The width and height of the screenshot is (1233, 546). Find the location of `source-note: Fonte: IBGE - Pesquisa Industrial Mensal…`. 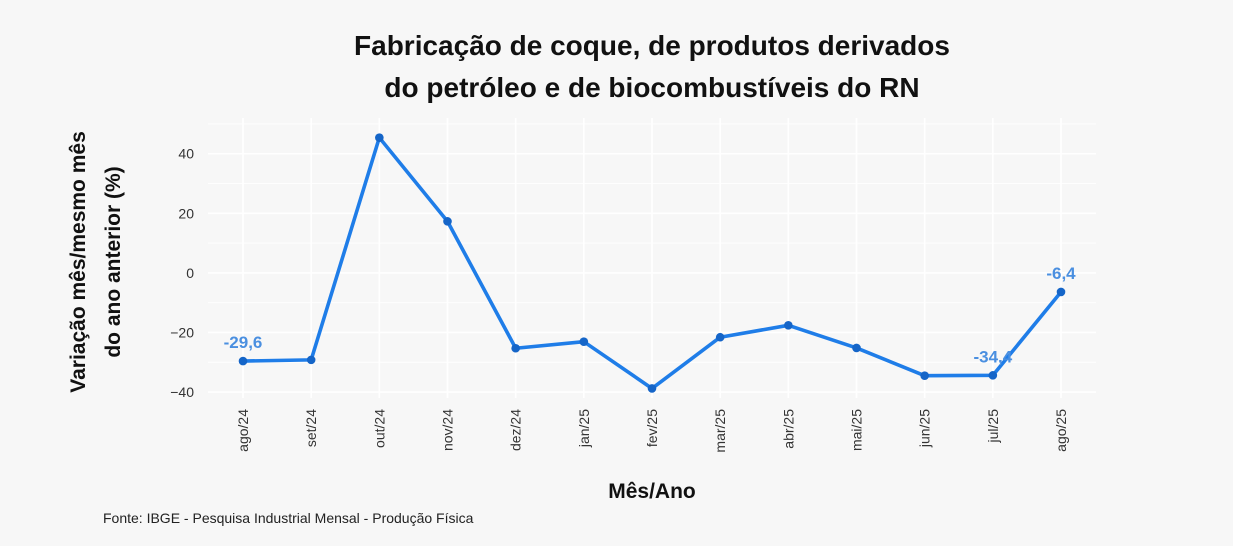

source-note: Fonte: IBGE - Pesquisa Industrial Mensal… is located at coordinates (288, 518).